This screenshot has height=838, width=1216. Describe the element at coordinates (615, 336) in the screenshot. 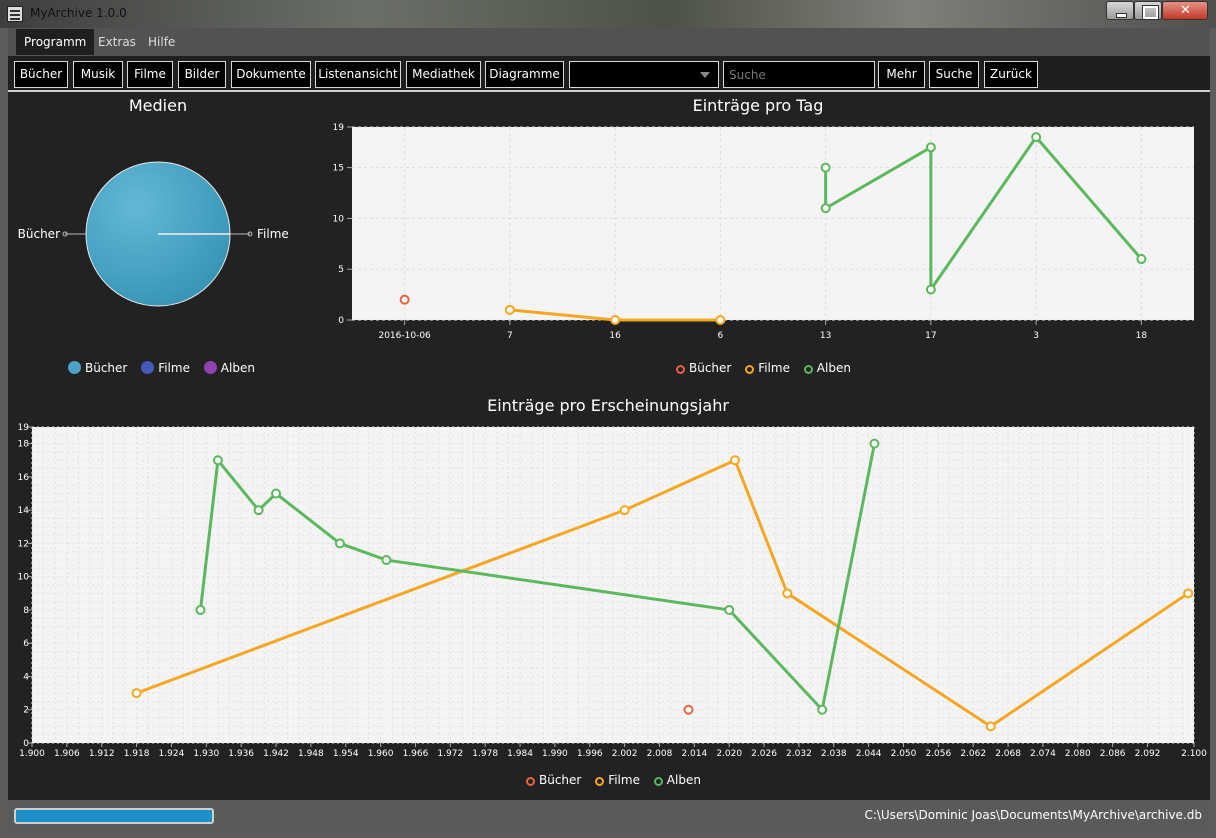

I see `x-tick-label: 16` at that location.